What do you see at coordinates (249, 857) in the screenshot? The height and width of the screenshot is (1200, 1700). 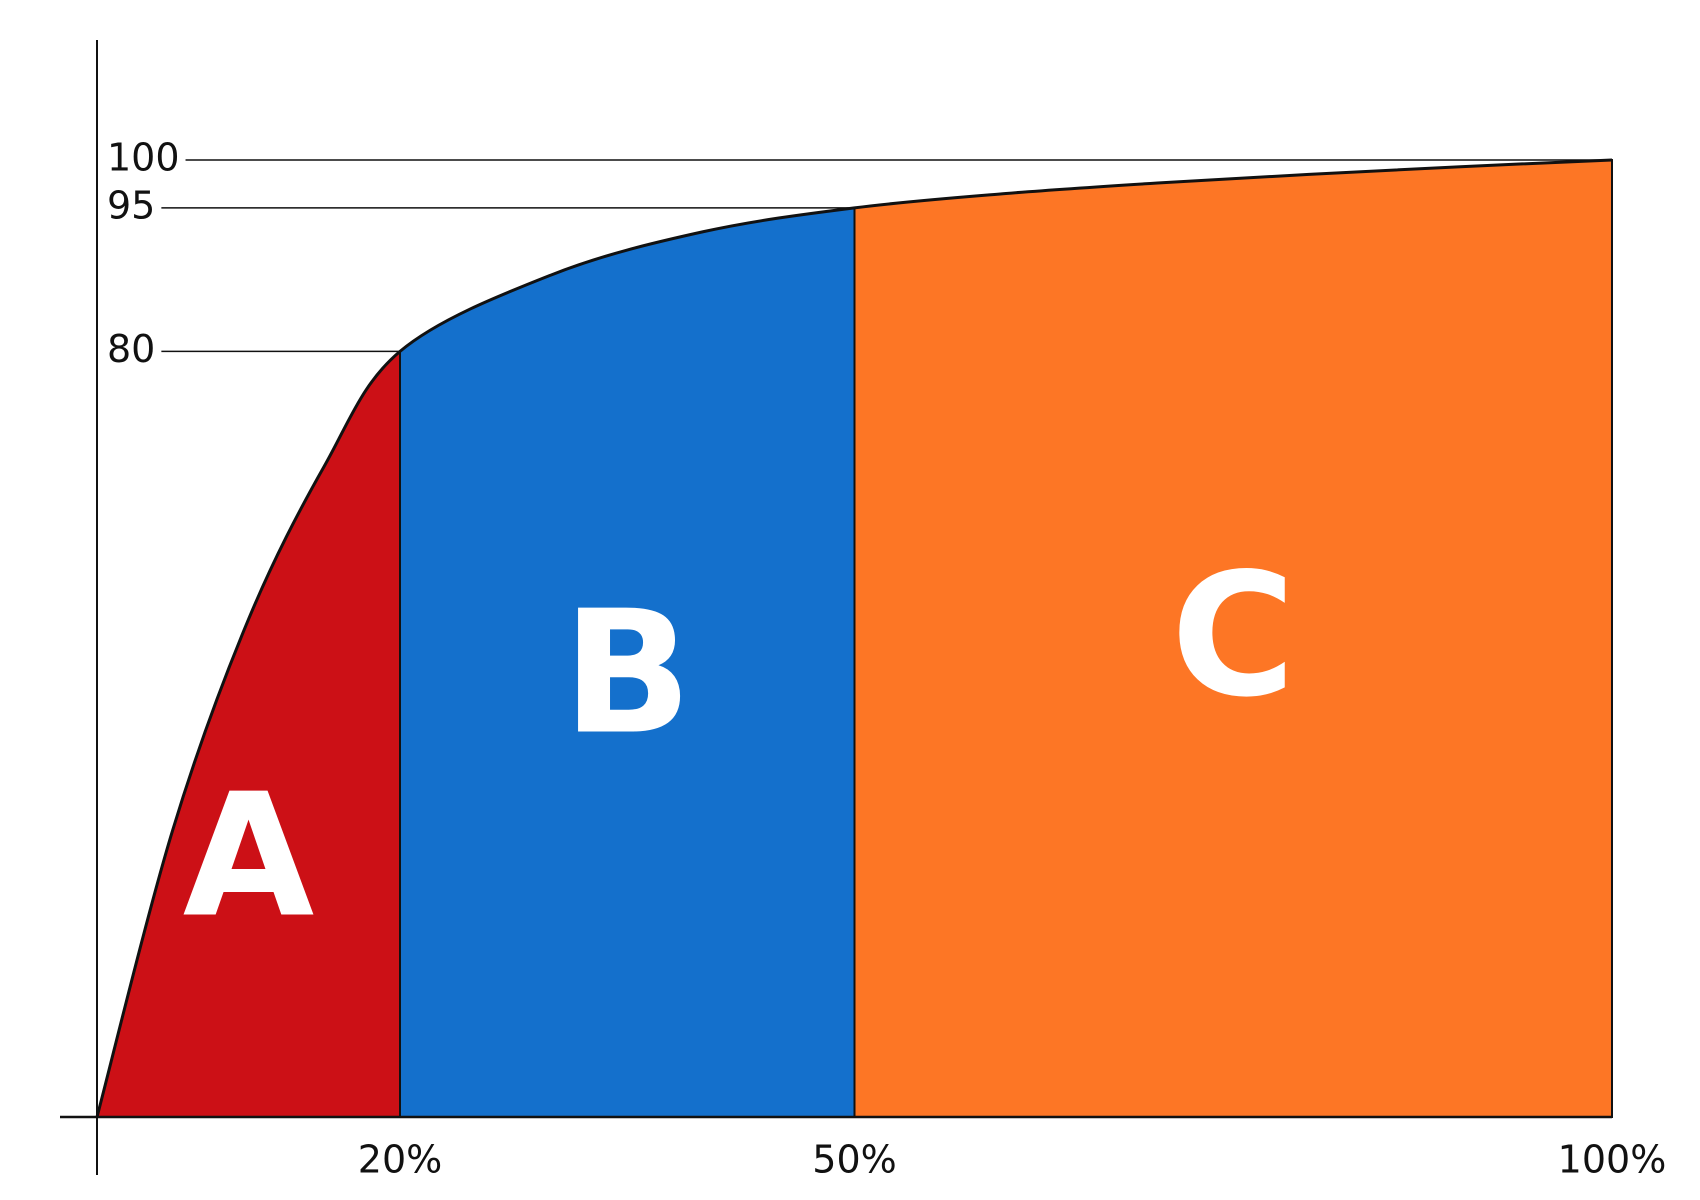 I see `region-label: A` at bounding box center [249, 857].